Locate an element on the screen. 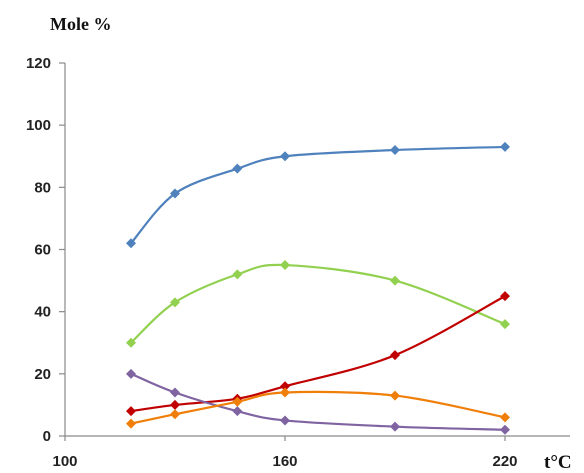 This screenshot has width=584, height=473. x-tick-label: 160 is located at coordinates (284, 461).